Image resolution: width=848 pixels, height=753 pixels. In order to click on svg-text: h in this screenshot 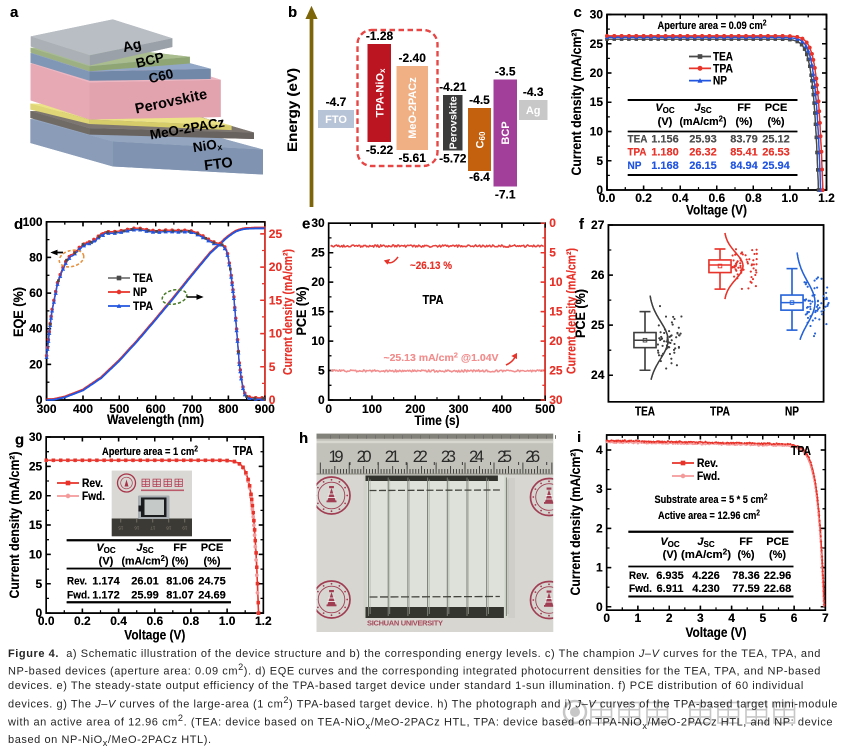, I will do `click(303, 438)`.